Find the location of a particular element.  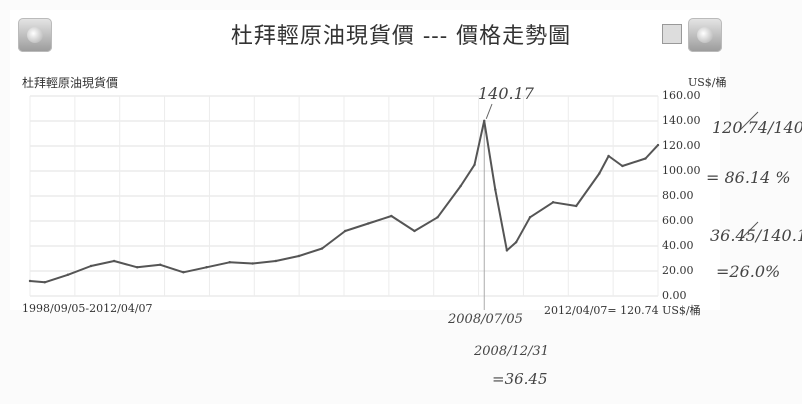

peak-arrow is located at coordinates (489, 111).